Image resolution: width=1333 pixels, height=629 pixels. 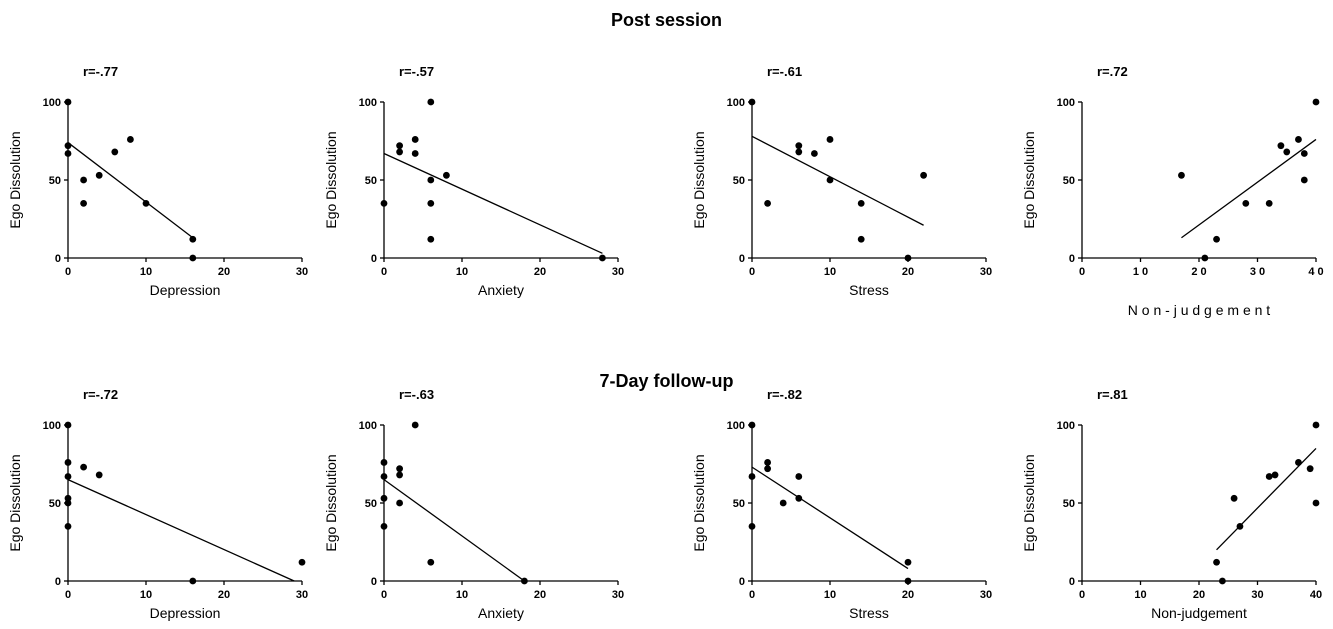 I want to click on x-tick-label: 4 0, so click(x=1315, y=272).